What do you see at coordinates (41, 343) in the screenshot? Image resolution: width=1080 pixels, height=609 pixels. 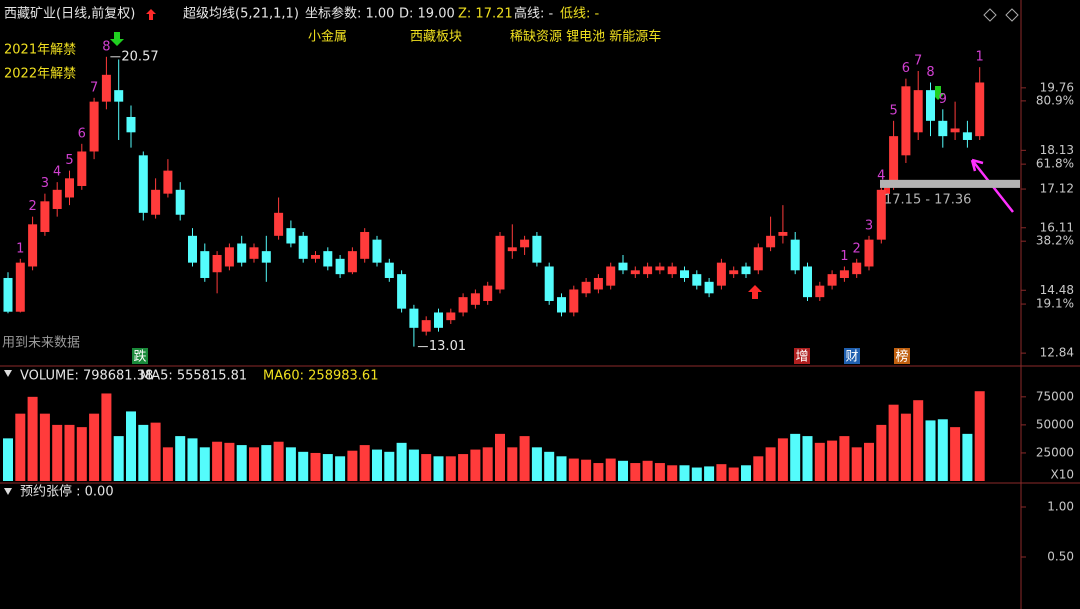 I see `future-note: 用到未来数据` at bounding box center [41, 343].